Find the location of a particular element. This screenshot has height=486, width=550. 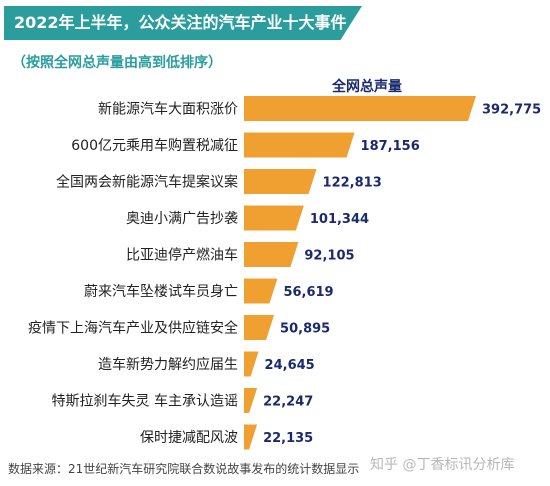

value-label: 101,344 is located at coordinates (339, 219).